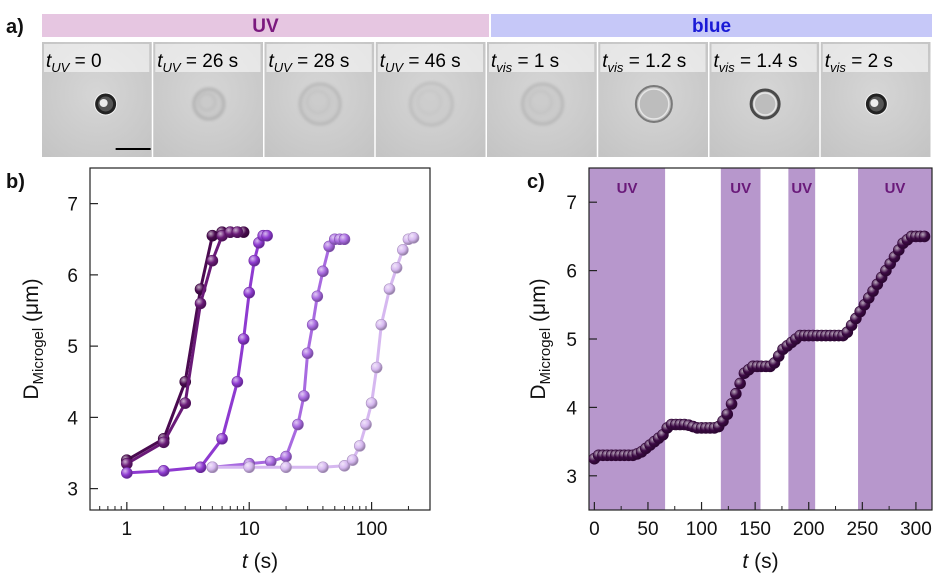  I want to click on band-UV, so click(265, 25).